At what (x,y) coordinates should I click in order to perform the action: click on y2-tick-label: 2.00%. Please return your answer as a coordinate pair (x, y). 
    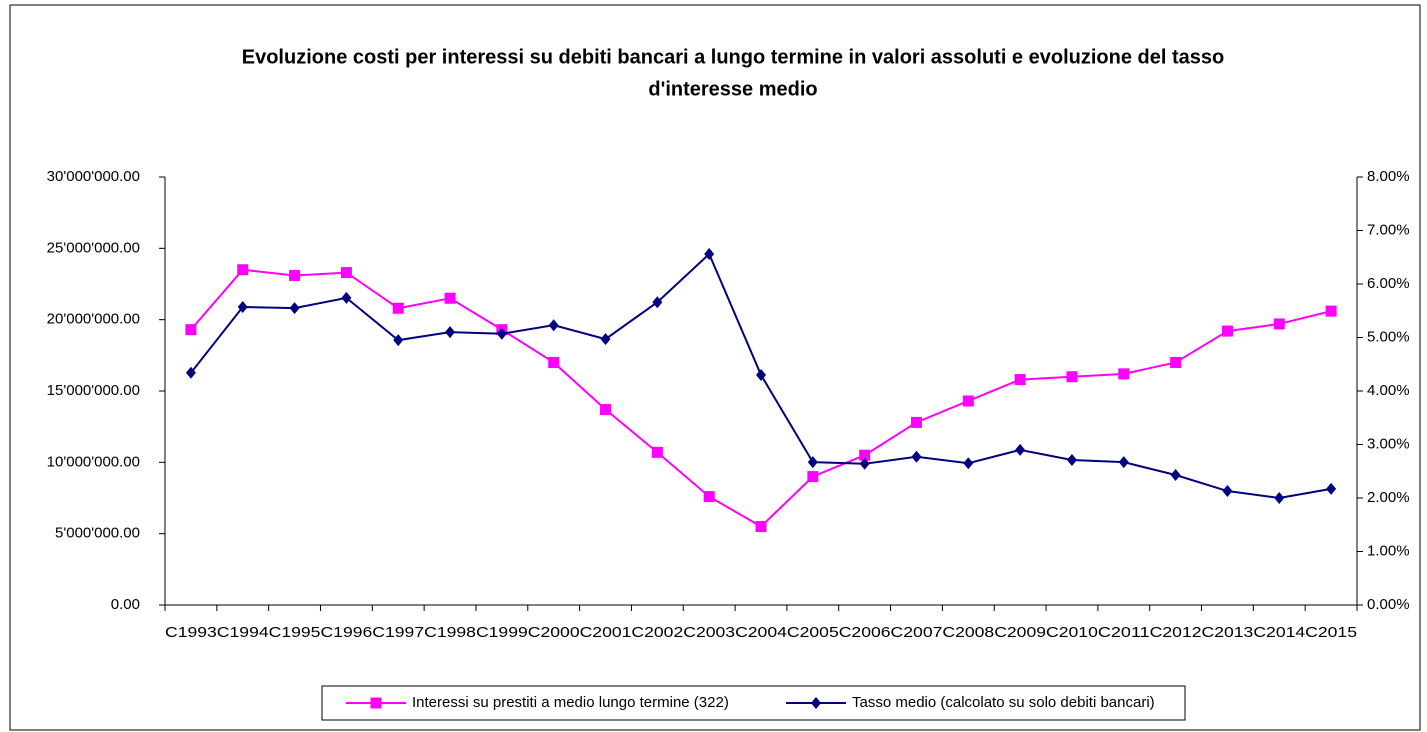
    Looking at the image, I should click on (1388, 497).